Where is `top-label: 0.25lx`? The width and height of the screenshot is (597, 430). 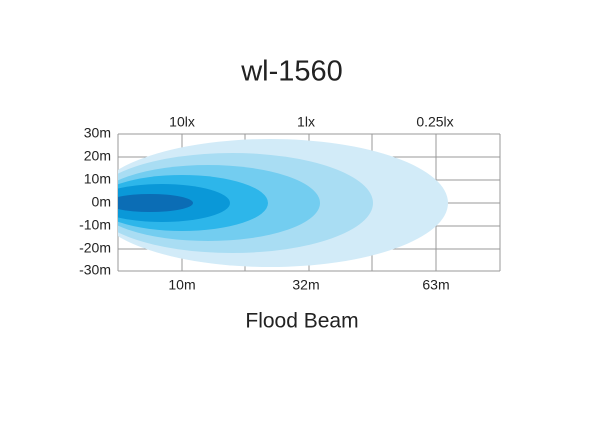
top-label: 0.25lx is located at coordinates (434, 122).